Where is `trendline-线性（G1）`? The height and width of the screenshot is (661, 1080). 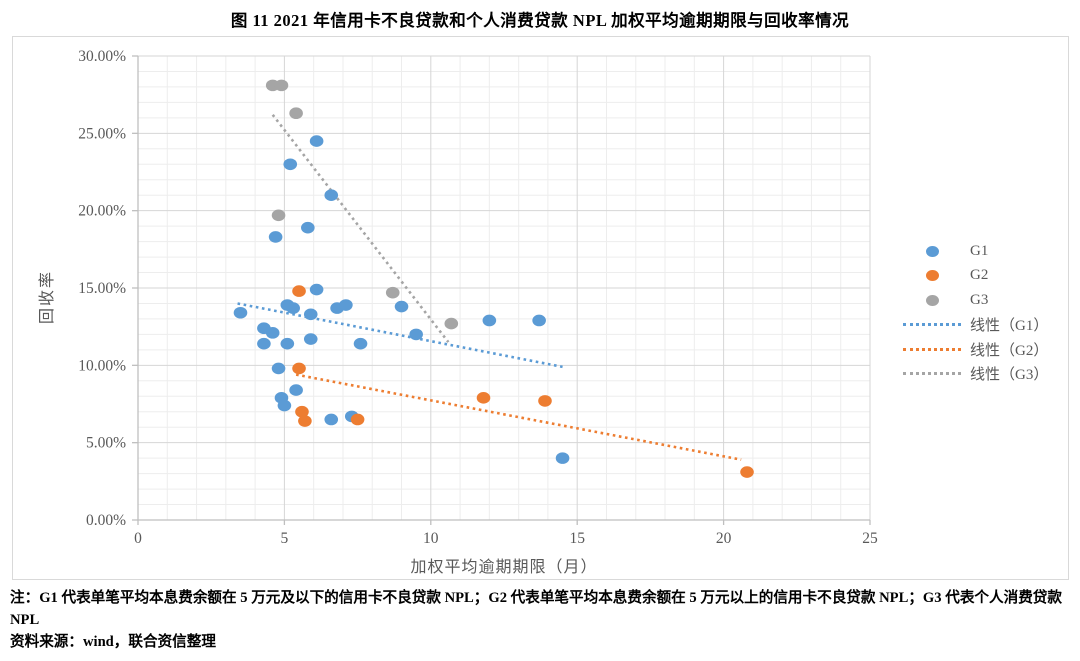 trendline-线性（G1） is located at coordinates (400, 335).